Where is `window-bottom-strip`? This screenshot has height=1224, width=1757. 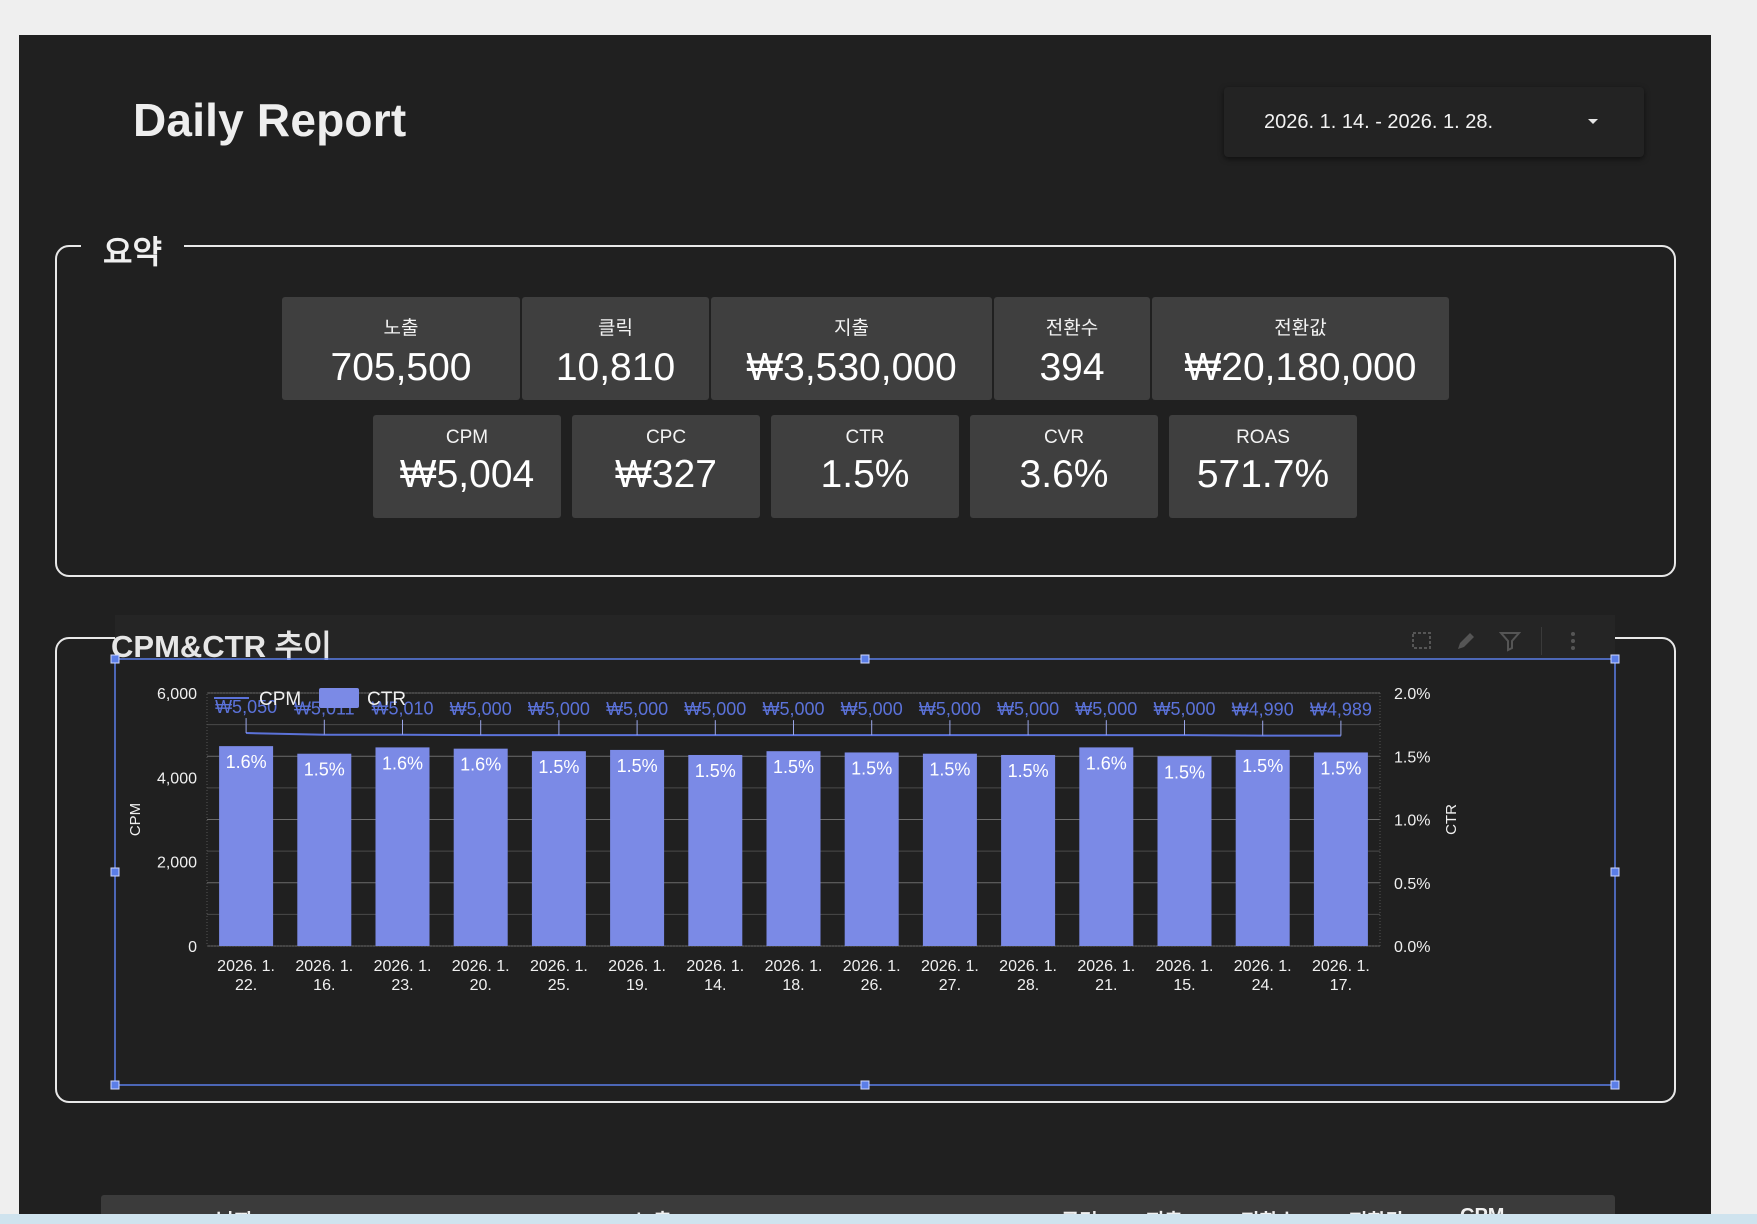
window-bottom-strip is located at coordinates (878, 1219).